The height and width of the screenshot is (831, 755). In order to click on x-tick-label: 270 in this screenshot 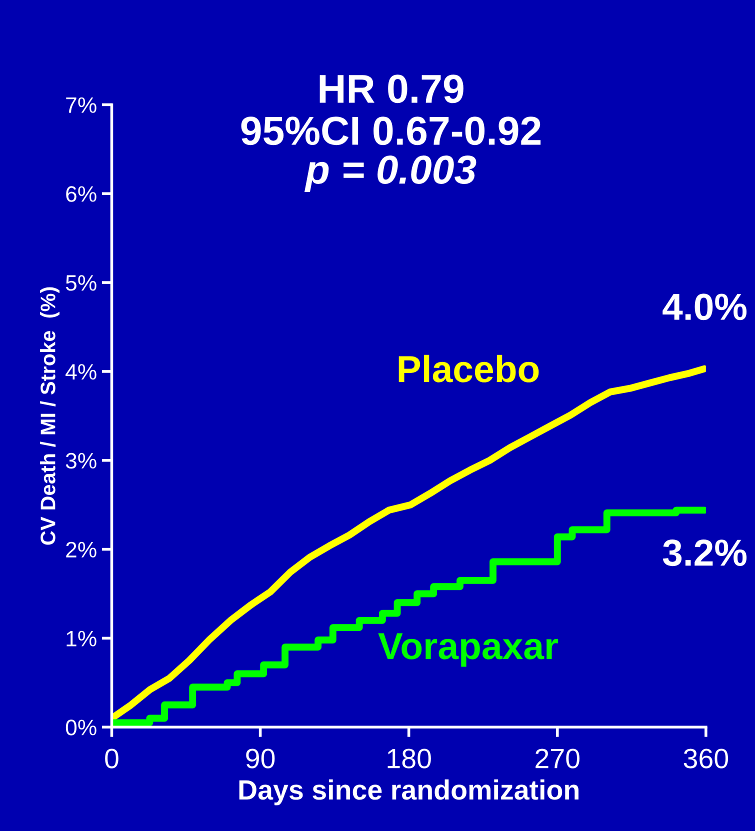, I will do `click(558, 758)`.